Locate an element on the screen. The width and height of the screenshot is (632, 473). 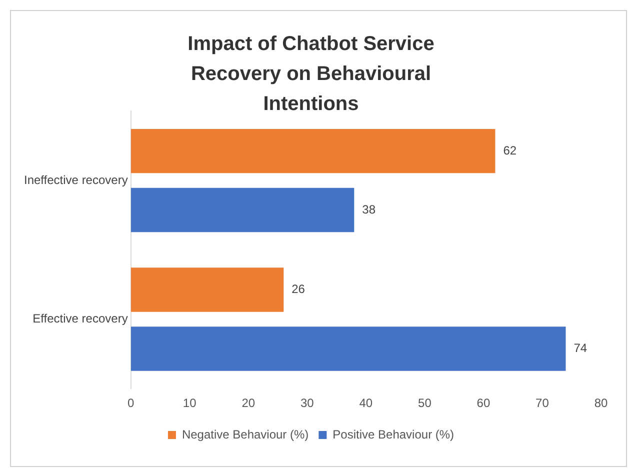
y-tick-label: Effective recovery is located at coordinates (80, 319).